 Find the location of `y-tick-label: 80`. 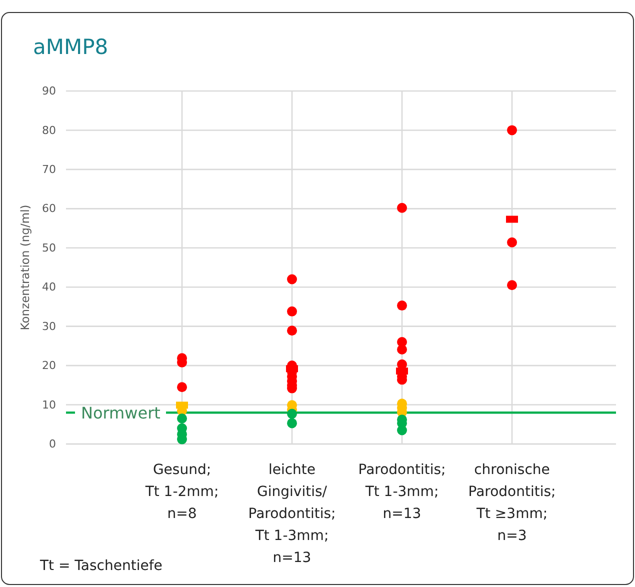

y-tick-label: 80 is located at coordinates (49, 130).